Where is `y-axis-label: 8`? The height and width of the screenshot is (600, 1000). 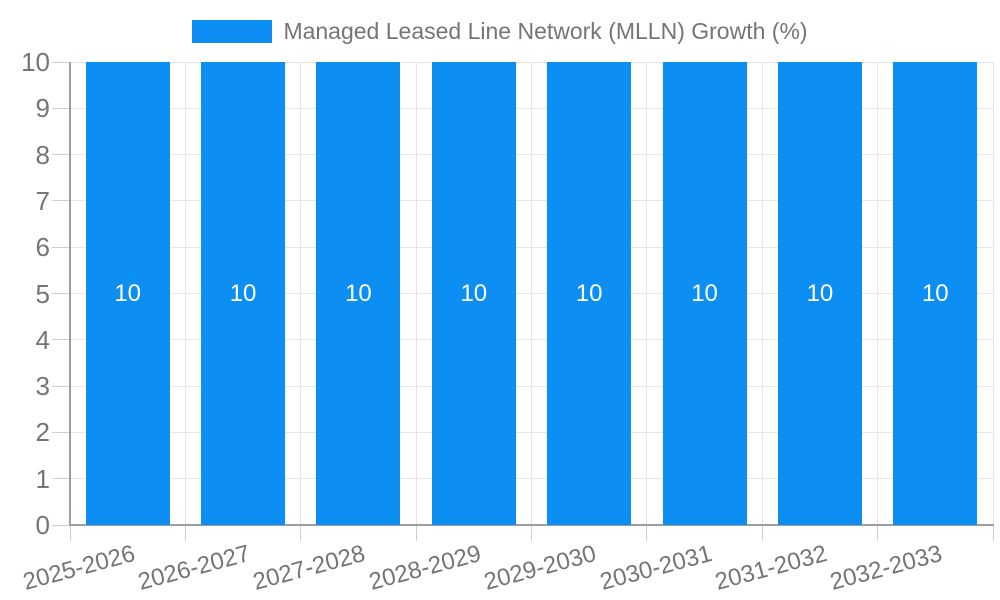
y-axis-label: 8 is located at coordinates (42, 154).